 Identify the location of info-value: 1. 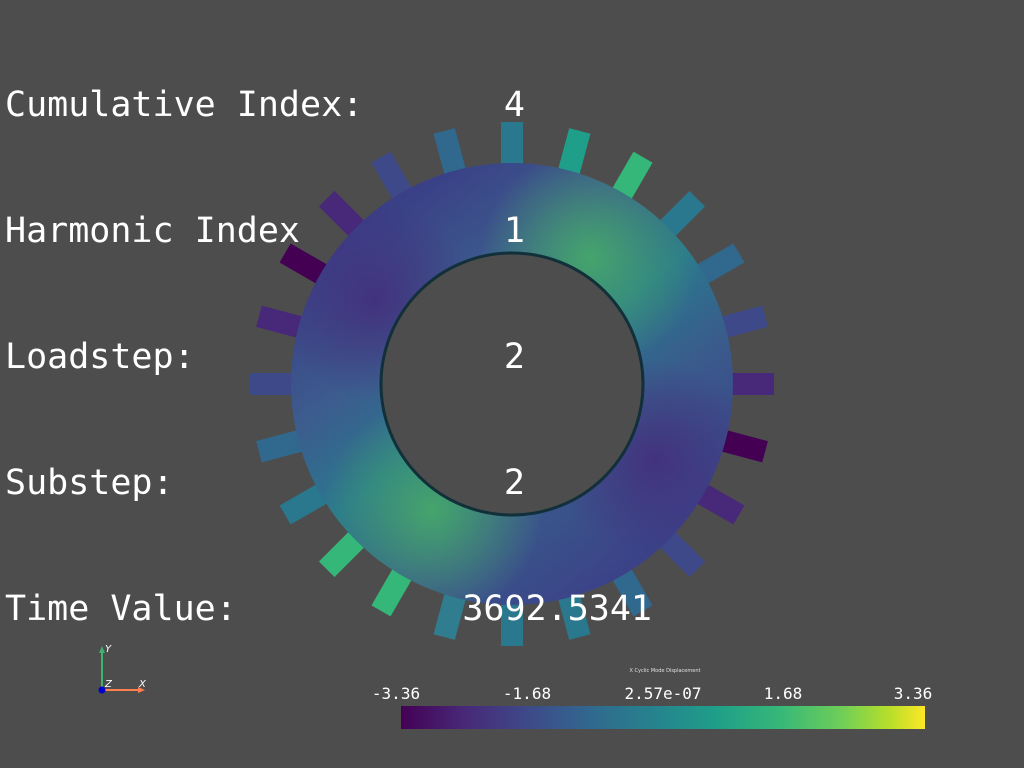
(514, 231).